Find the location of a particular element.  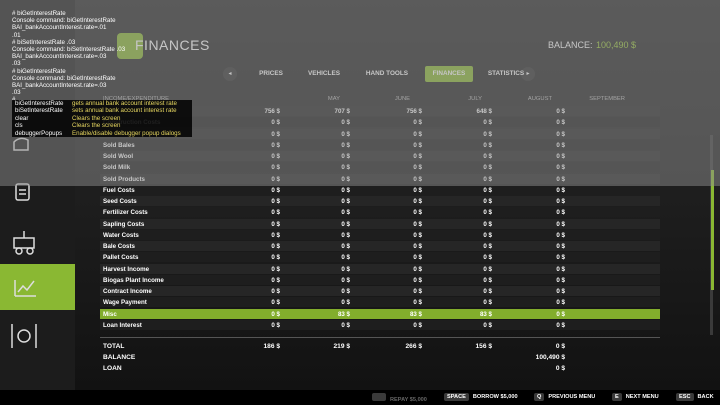

row-label: Fuel Costs is located at coordinates (119, 190).